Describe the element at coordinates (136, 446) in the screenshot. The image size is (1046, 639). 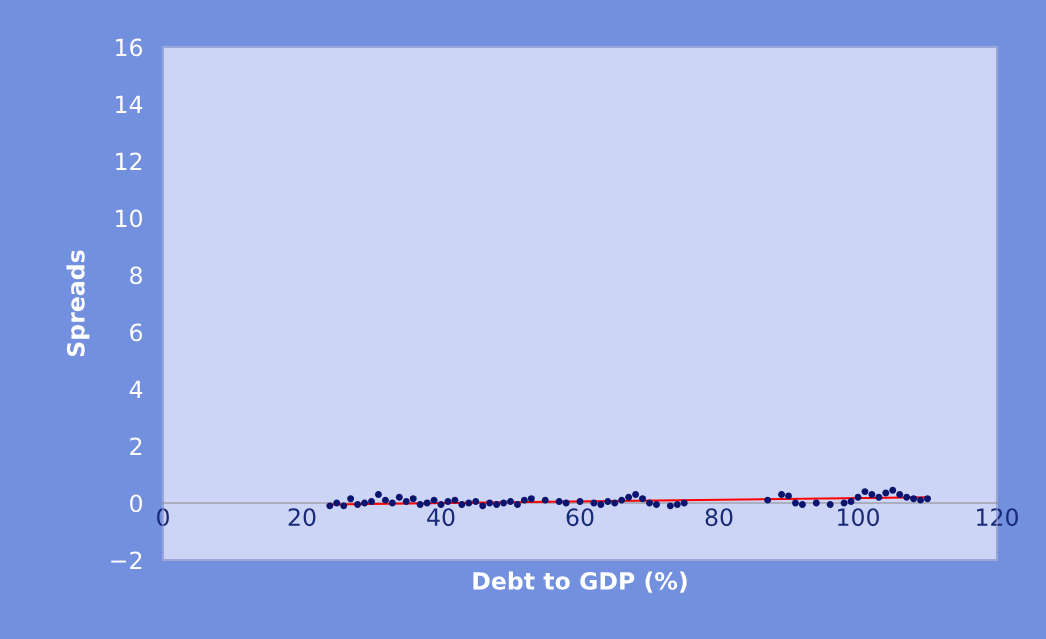
I see `y-tick-label: 2` at that location.